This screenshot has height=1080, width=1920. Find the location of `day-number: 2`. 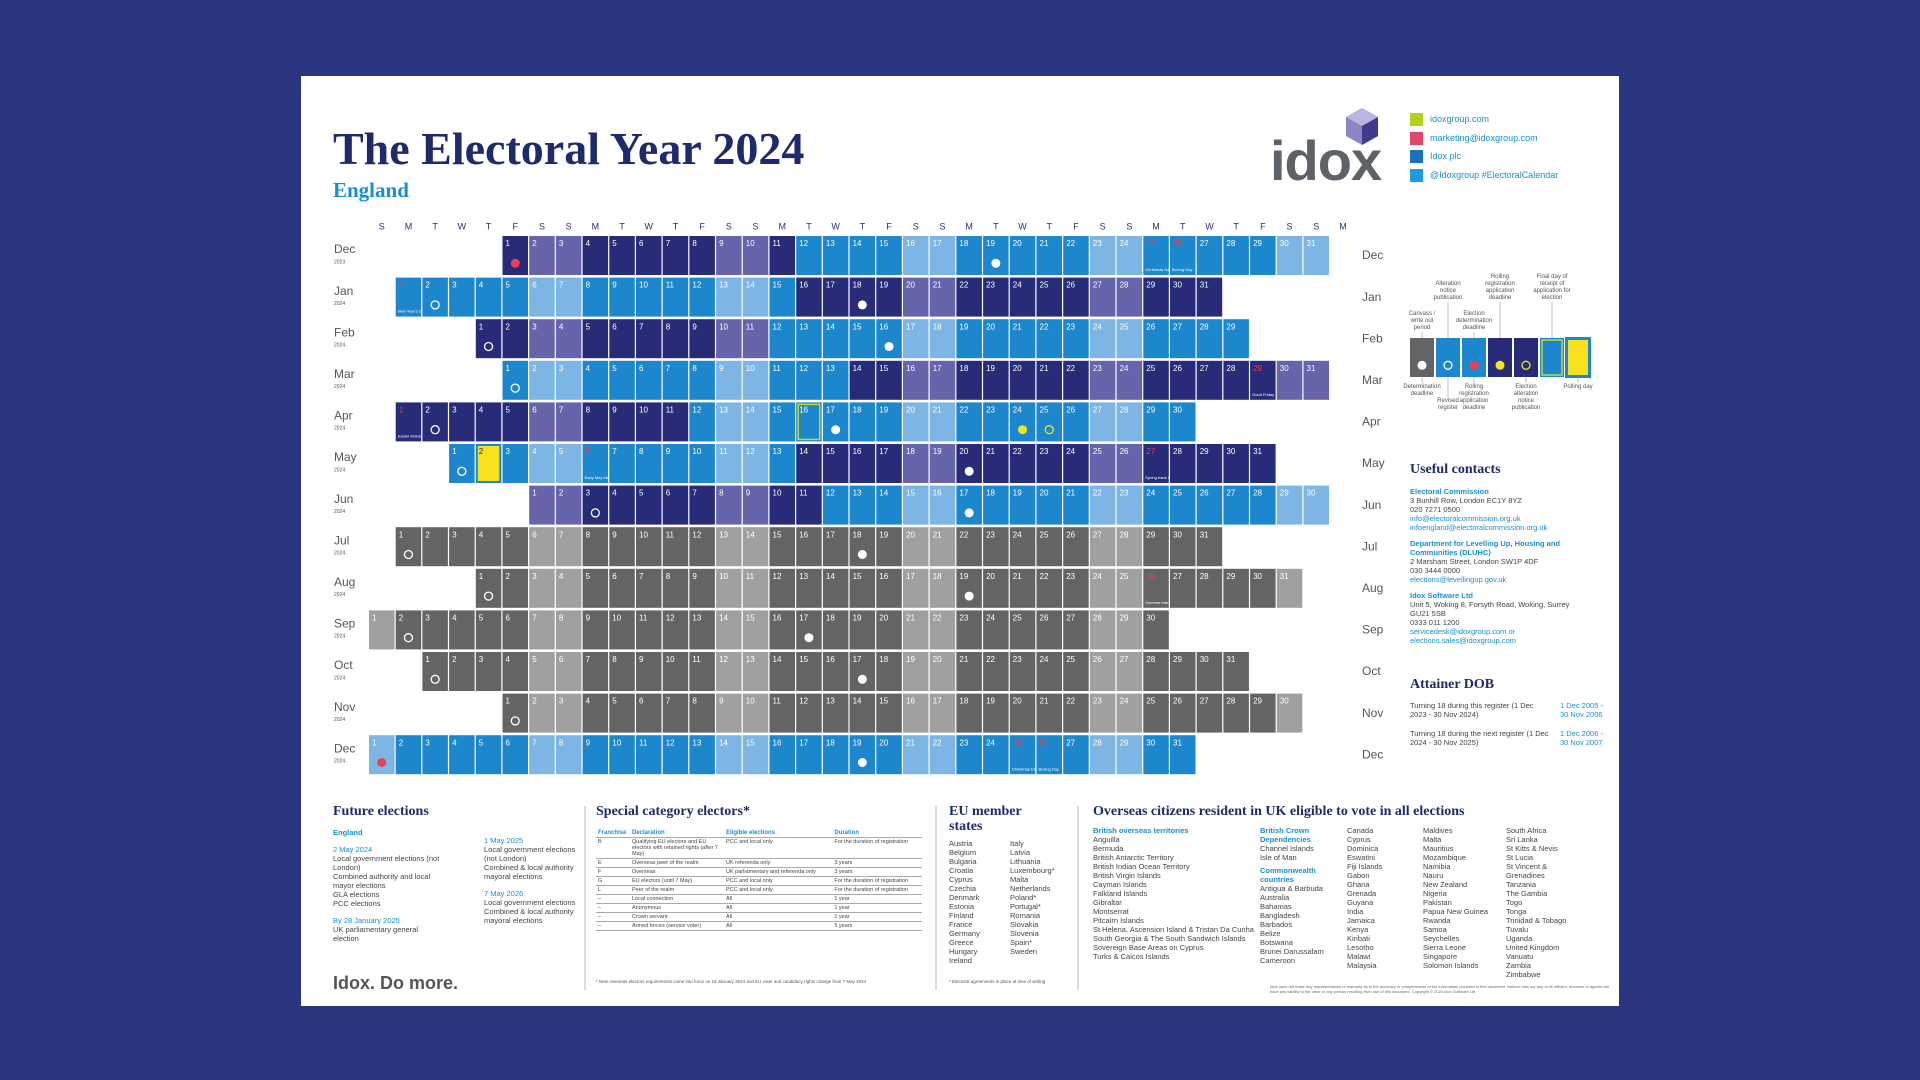

day-number: 2 is located at coordinates (401, 618).